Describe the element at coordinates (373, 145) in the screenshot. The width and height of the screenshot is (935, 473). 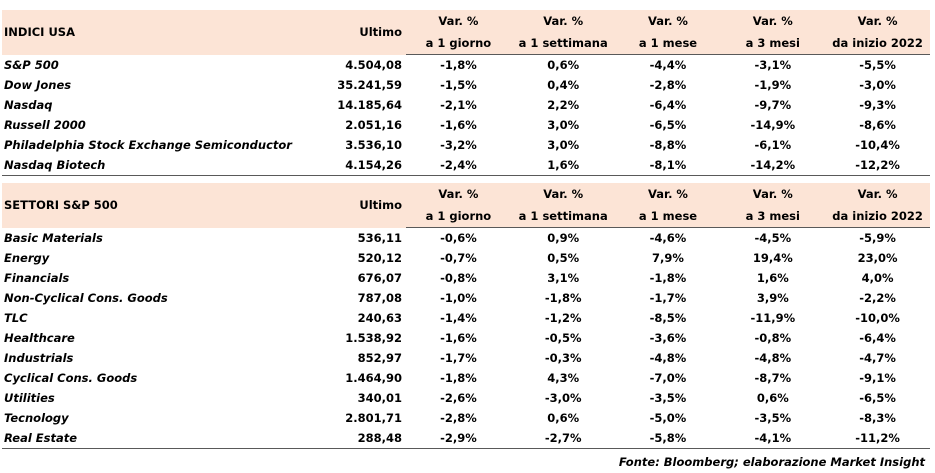
I see `cell: 3.536,10` at that location.